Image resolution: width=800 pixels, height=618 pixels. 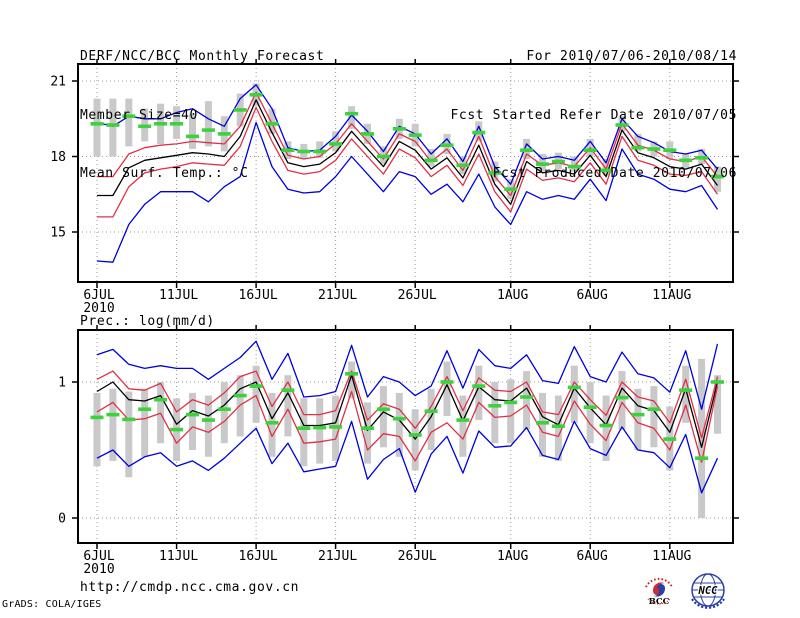 I want to click on temp-chart-title: Mean Surf. Temp.: °C, so click(x=164, y=173).